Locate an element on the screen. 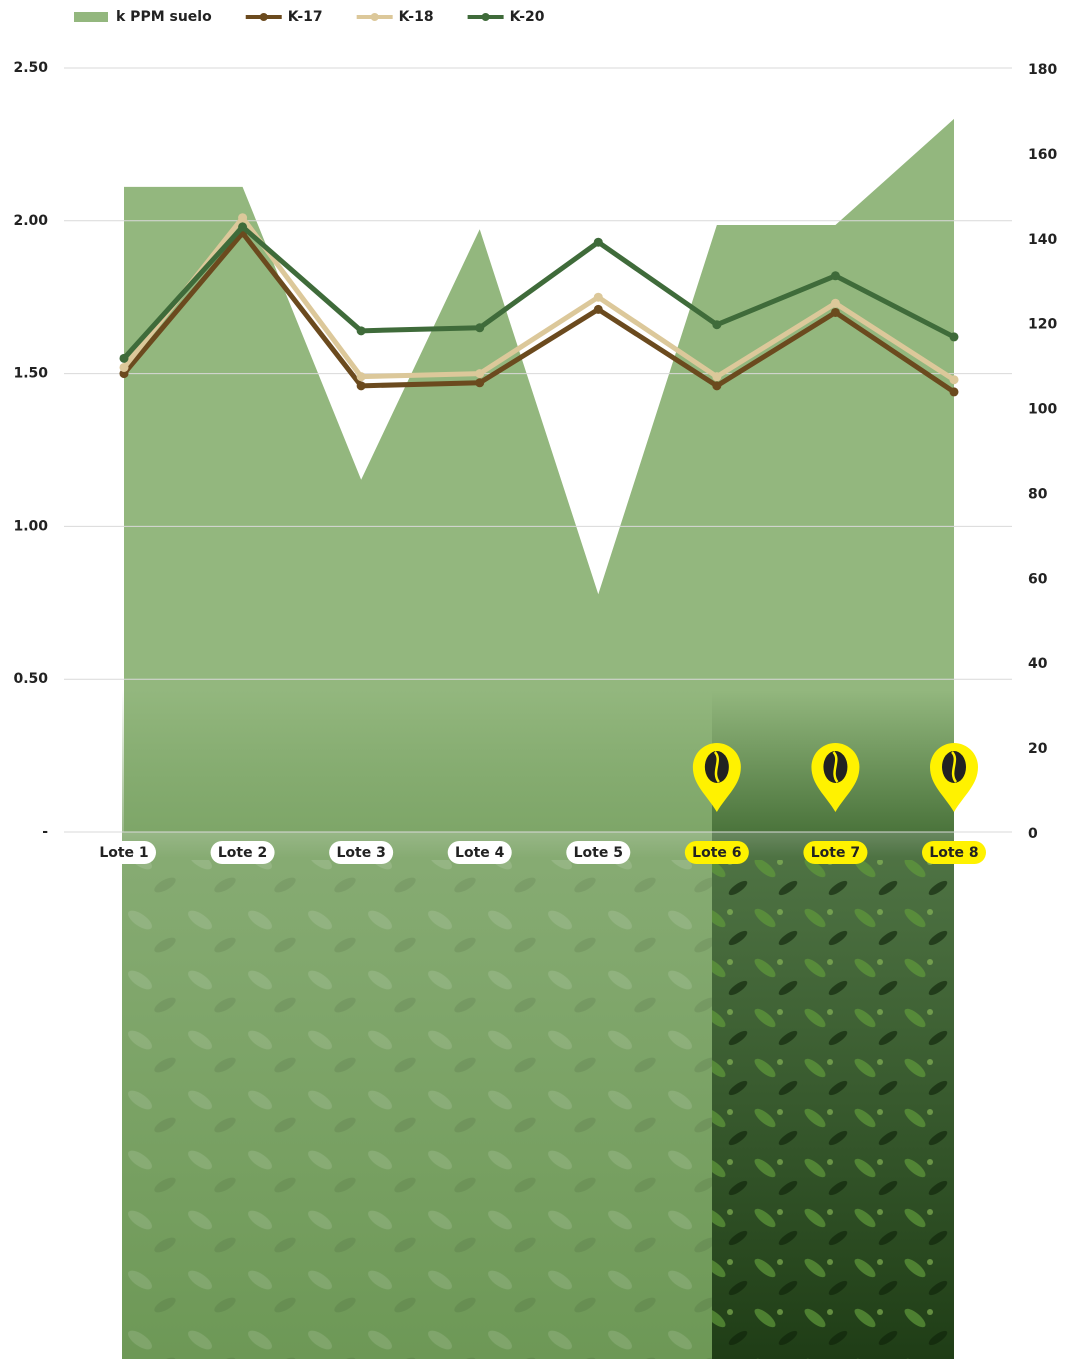 The width and height of the screenshot is (1072, 1359). y2-tick-label: 180 is located at coordinates (1042, 70).